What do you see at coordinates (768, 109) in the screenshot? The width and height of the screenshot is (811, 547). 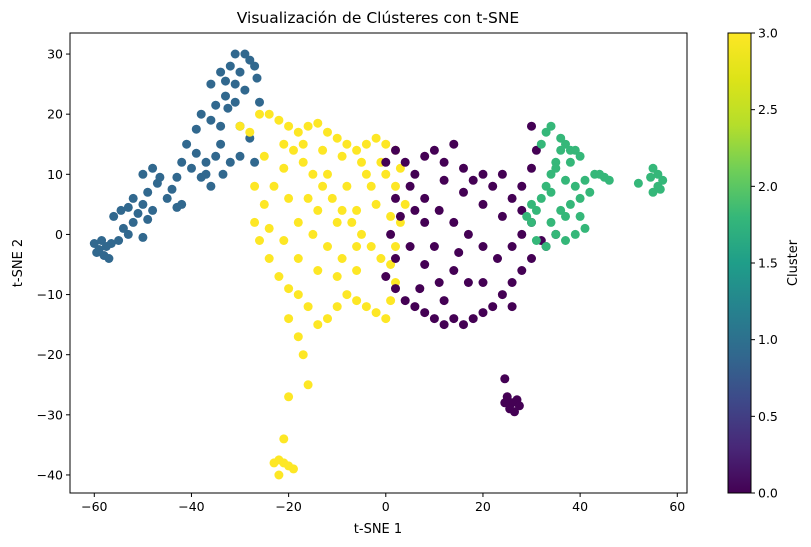 I see `colorbar-tick-label: 2.5` at bounding box center [768, 109].